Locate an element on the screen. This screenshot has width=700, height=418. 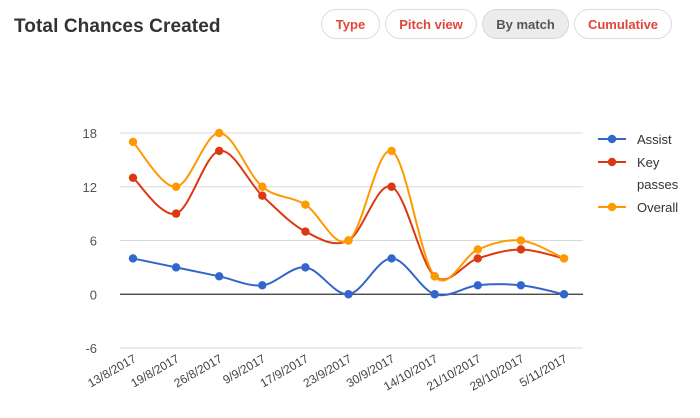
y-tick-label: 6 is located at coordinates (93, 241).